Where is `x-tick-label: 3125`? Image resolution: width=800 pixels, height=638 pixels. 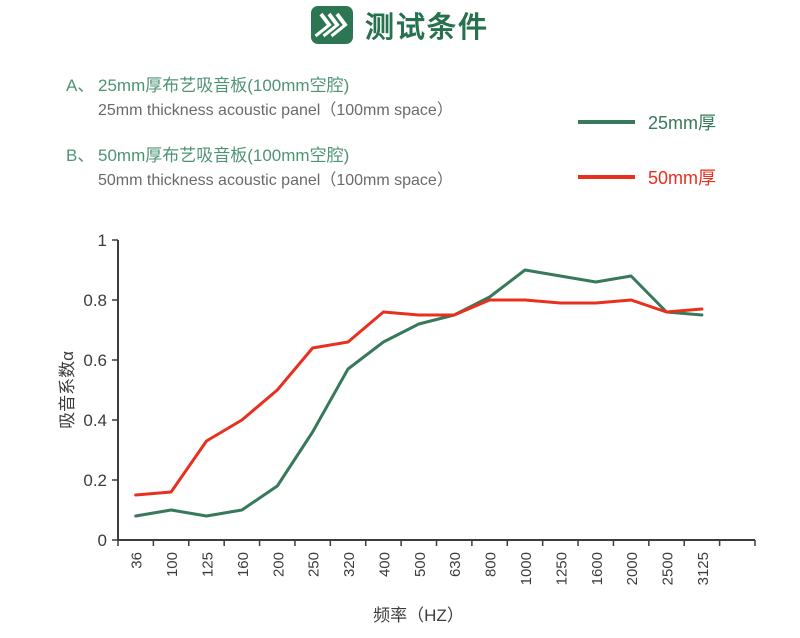
x-tick-label: 3125 is located at coordinates (703, 568).